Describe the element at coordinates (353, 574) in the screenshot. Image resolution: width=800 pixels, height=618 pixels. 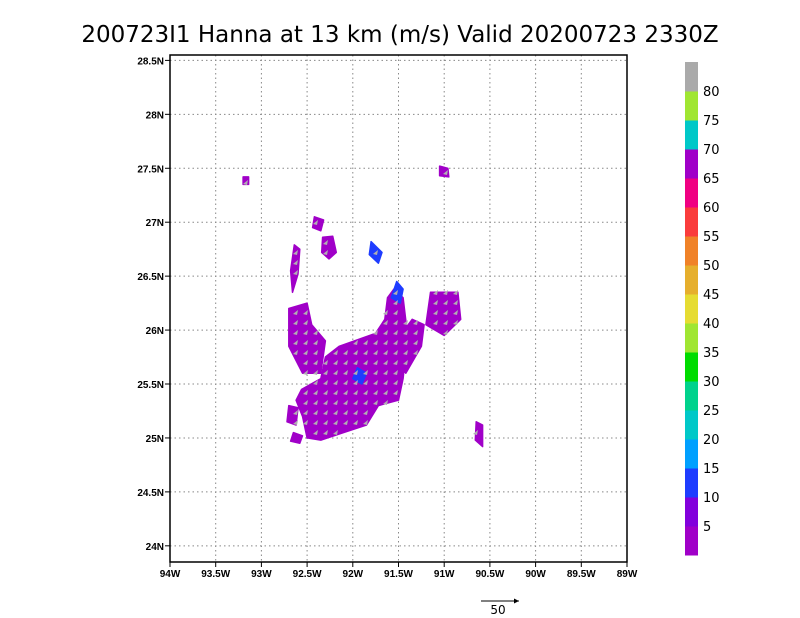
I see `x-tick-label: 92W` at that location.